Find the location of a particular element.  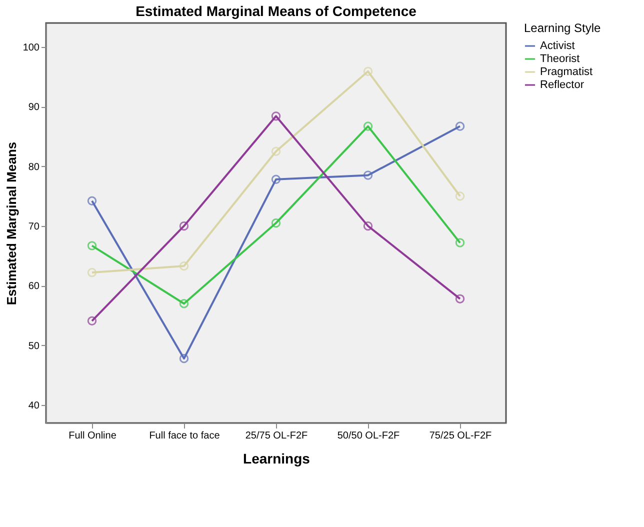

legend-label: Pragmatist is located at coordinates (566, 72).